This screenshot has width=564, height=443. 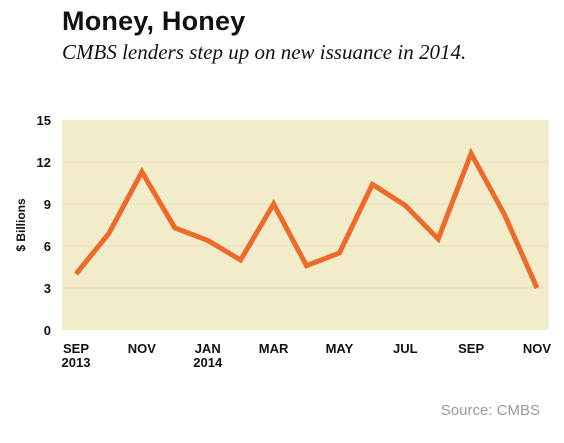 I want to click on y-tick-label: 15, so click(x=44, y=120).